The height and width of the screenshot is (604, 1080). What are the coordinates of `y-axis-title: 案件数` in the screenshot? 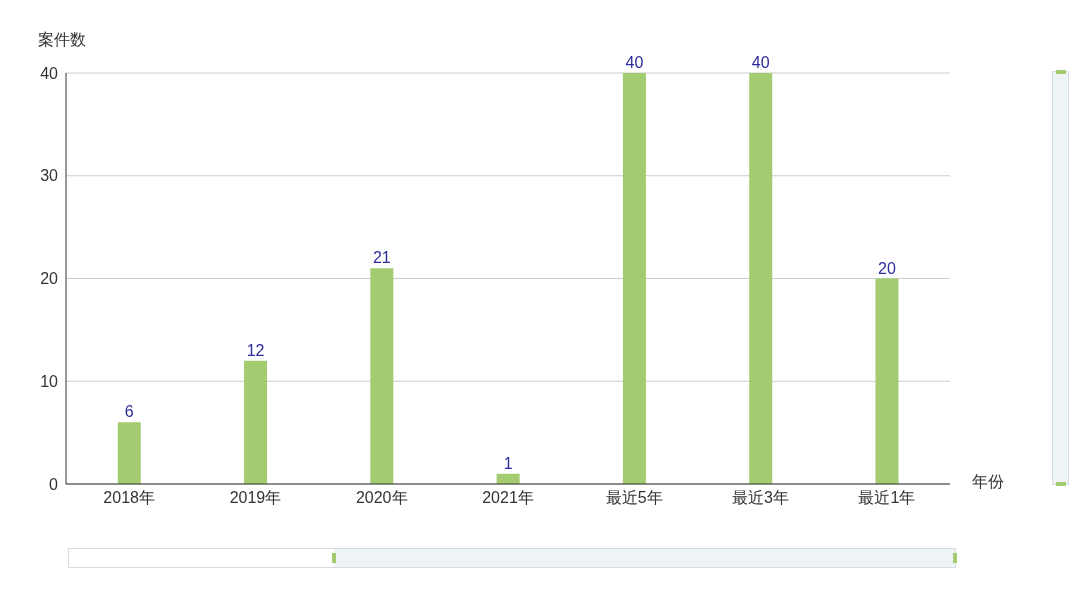 It's located at (62, 40).